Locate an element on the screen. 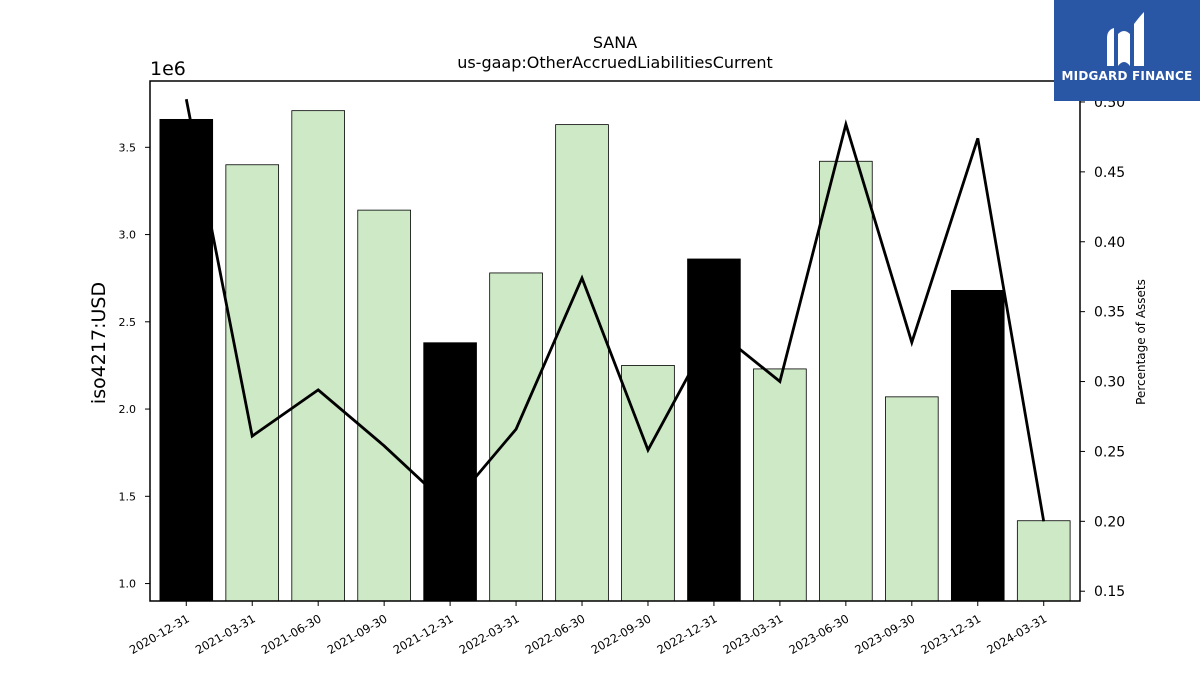  y2-tick-label: 0.40 is located at coordinates (1109, 243).